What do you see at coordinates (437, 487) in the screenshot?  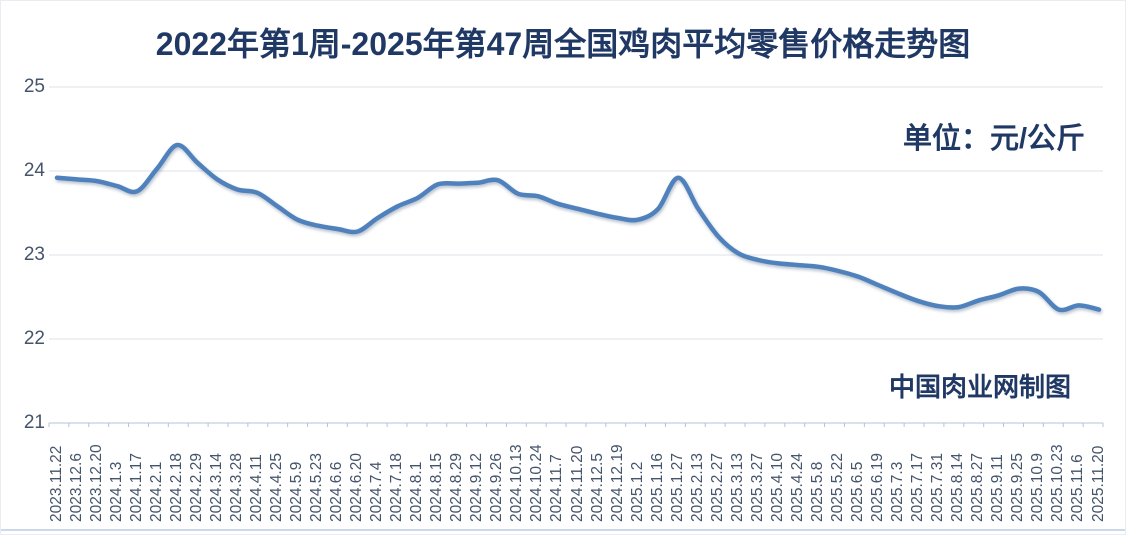 I see `x-axis-tick-label: 2024.8.15` at bounding box center [437, 487].